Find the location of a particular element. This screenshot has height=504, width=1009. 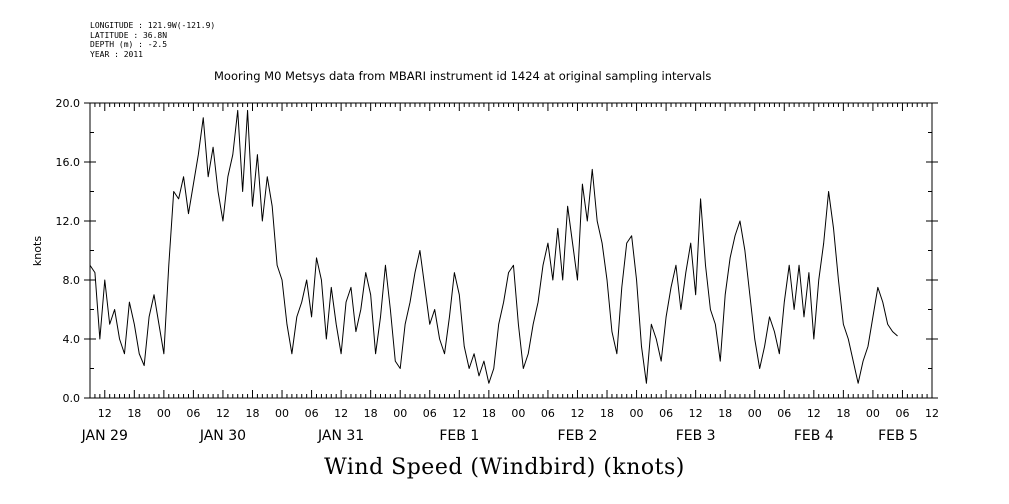

x-day-label: FEB 5 is located at coordinates (898, 436).